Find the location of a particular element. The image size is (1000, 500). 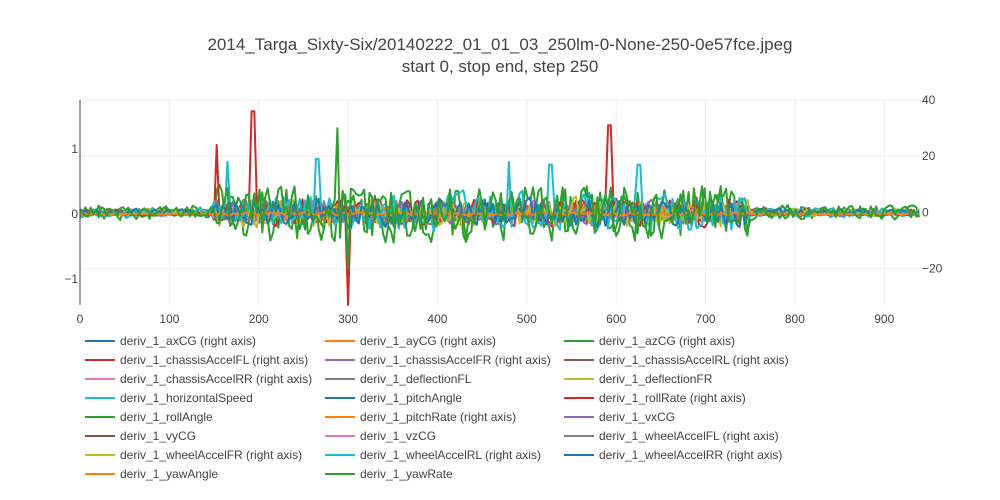

legend-label: deriv_1_pitchRate (right axis) is located at coordinates (438, 417).